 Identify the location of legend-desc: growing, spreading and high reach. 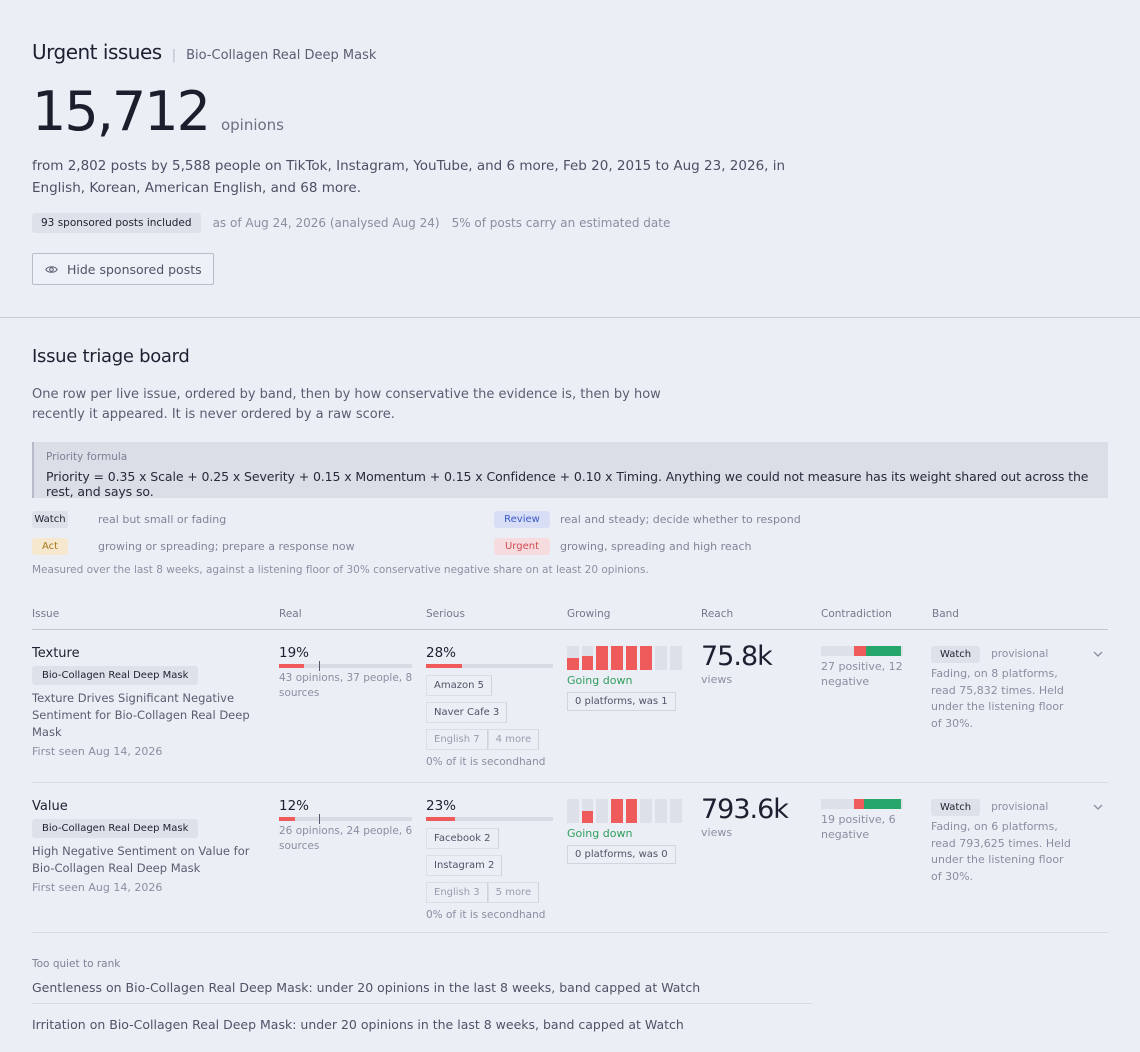
(656, 546).